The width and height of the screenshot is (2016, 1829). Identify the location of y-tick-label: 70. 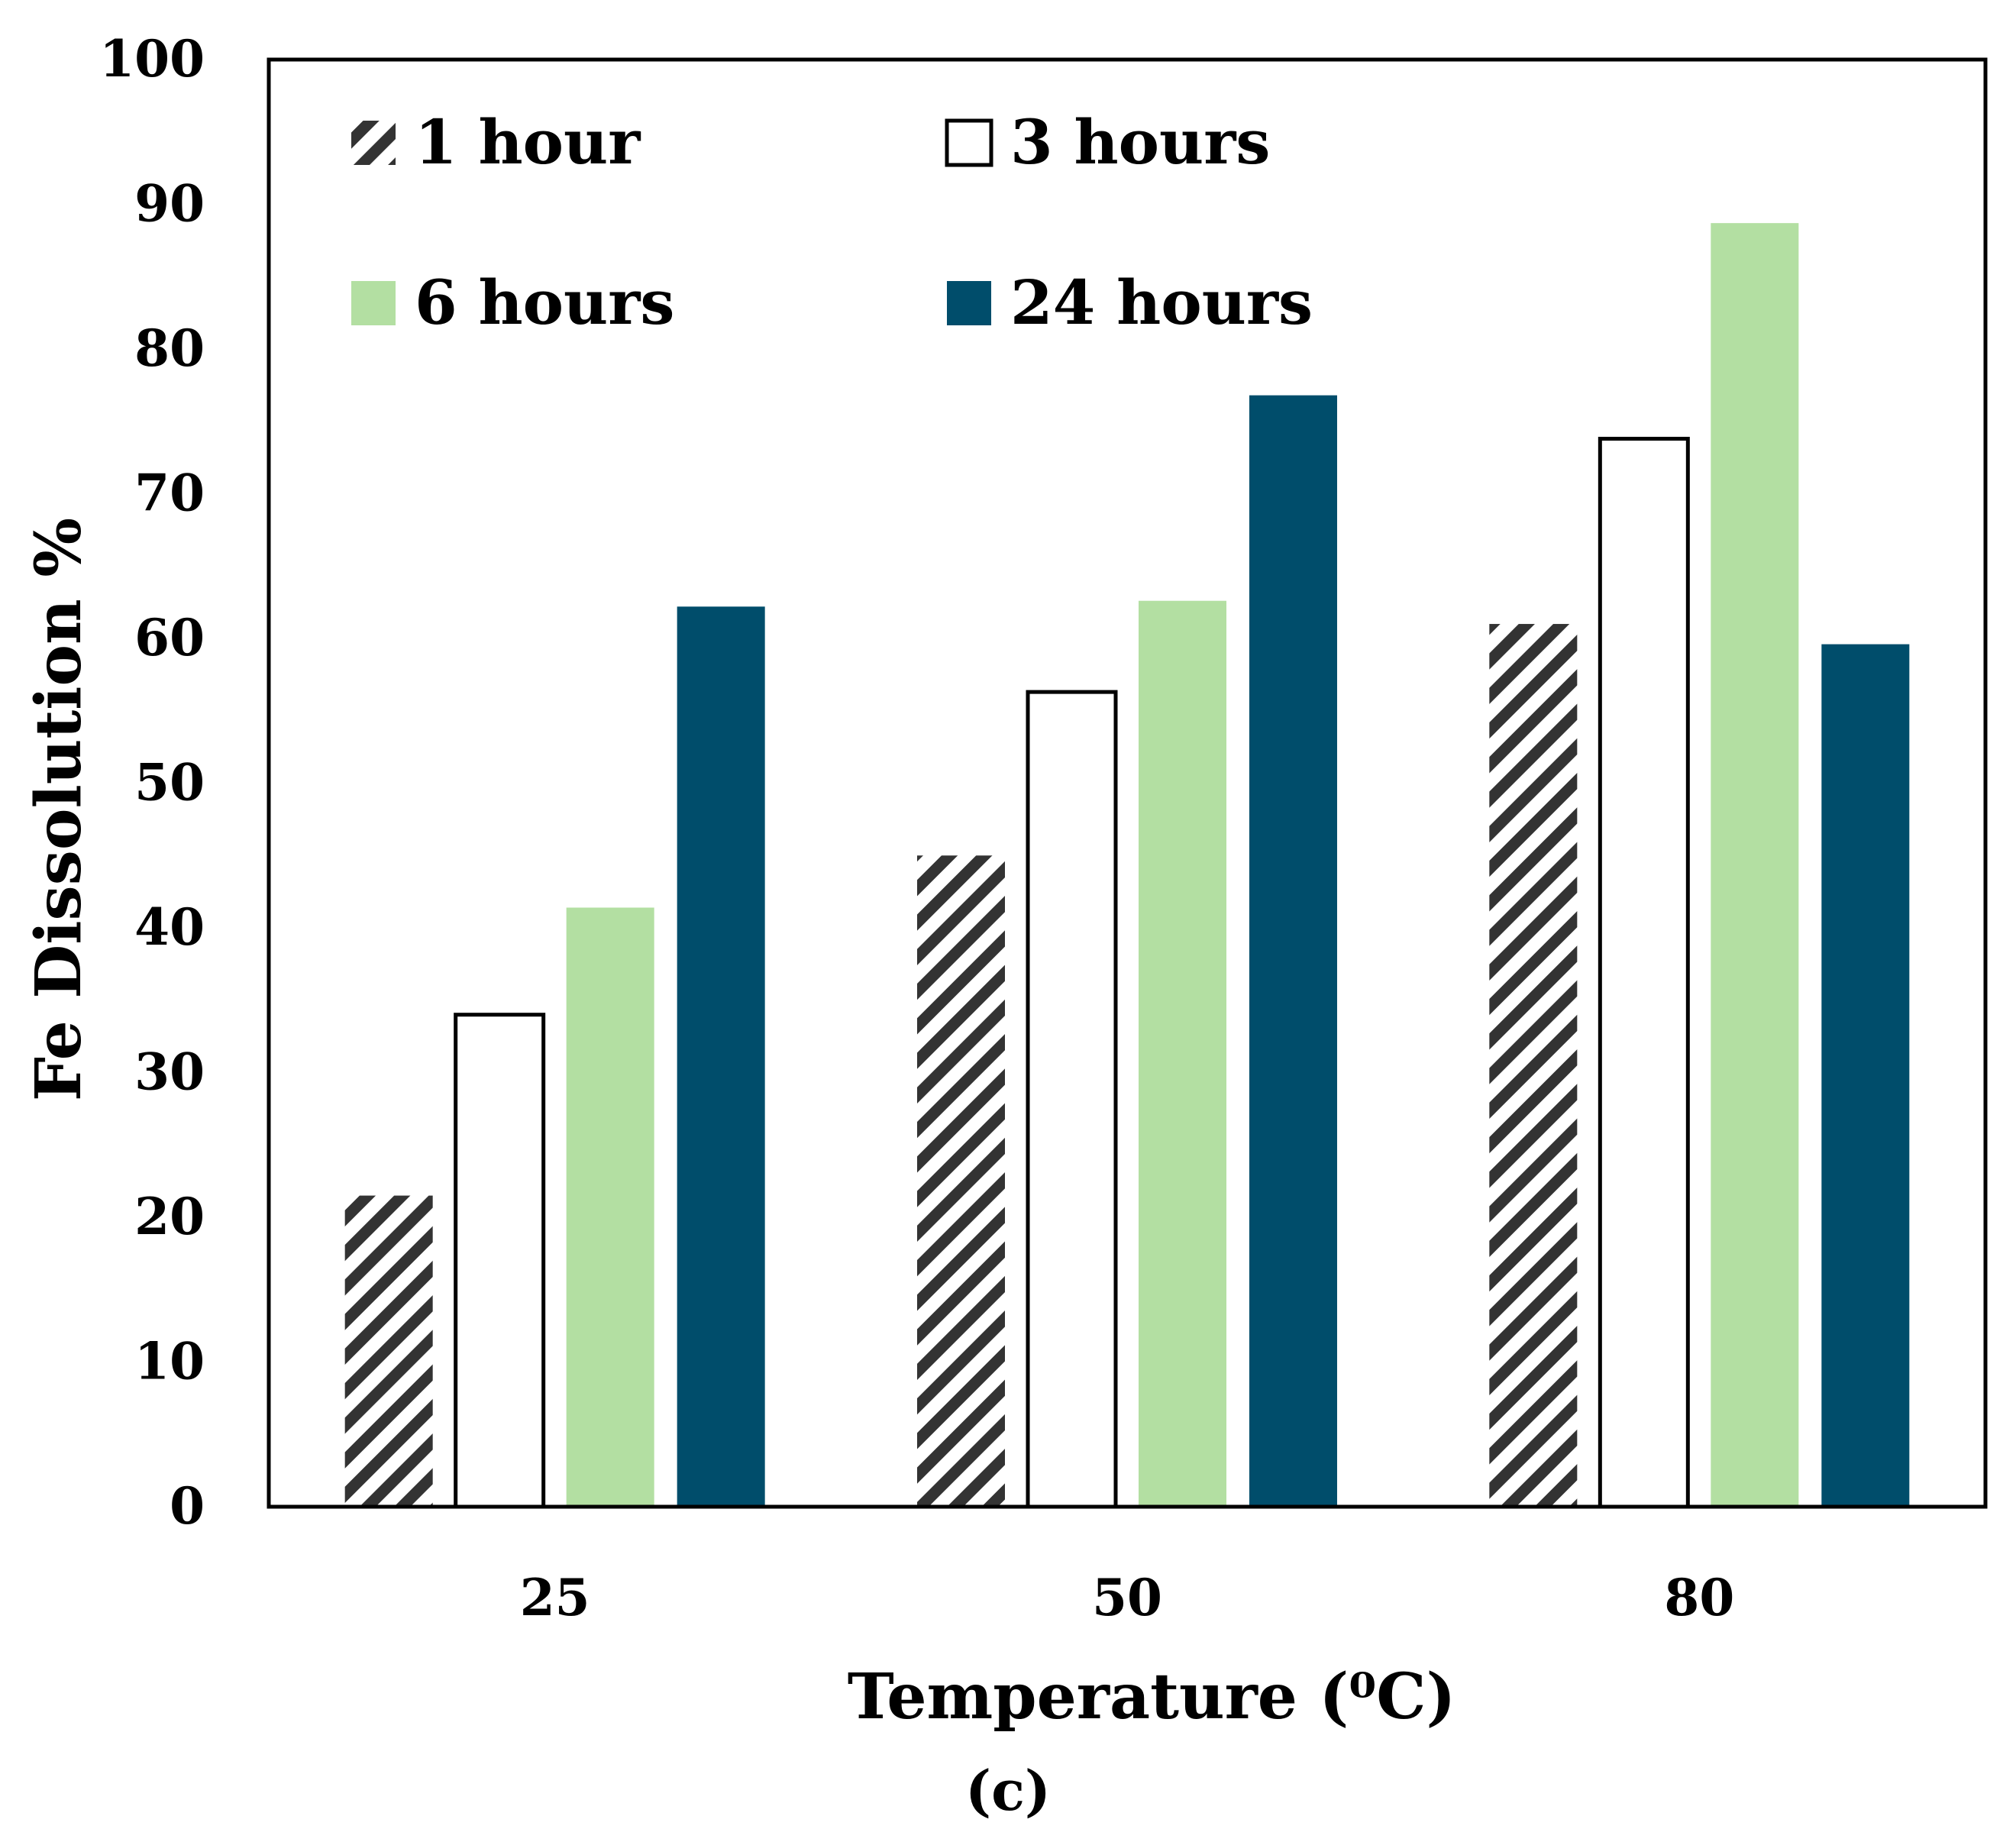
(169, 493).